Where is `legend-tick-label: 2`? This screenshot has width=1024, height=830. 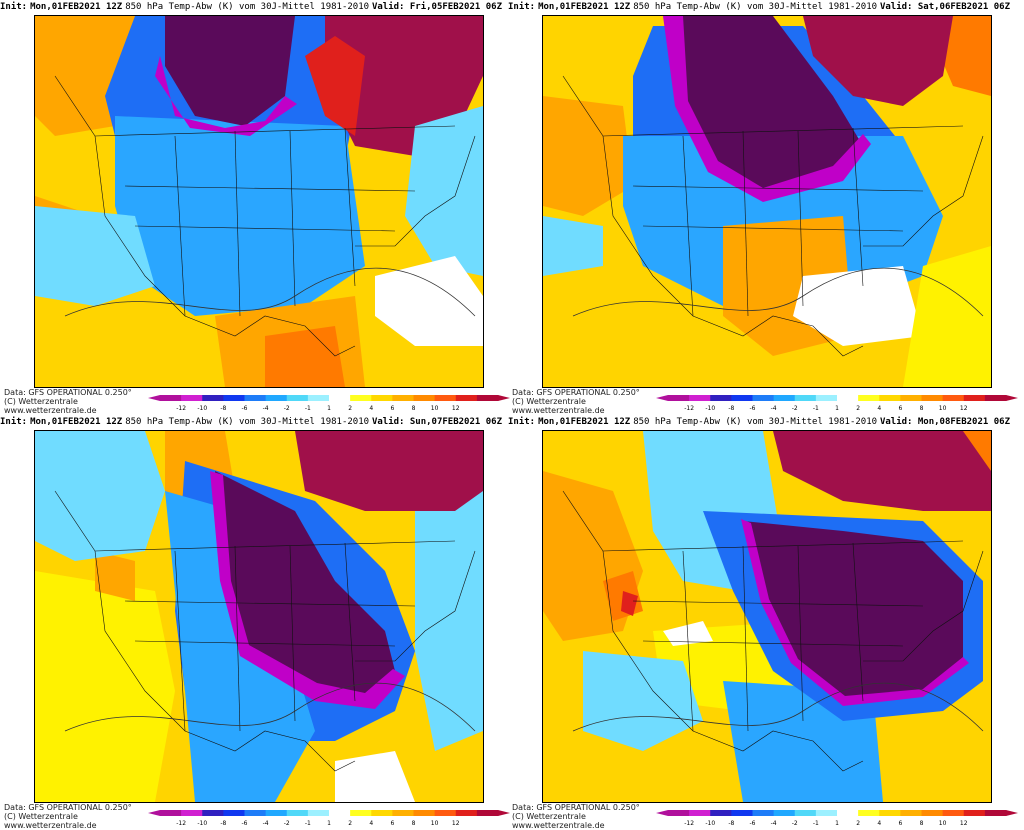 legend-tick-label: 2 is located at coordinates (350, 823).